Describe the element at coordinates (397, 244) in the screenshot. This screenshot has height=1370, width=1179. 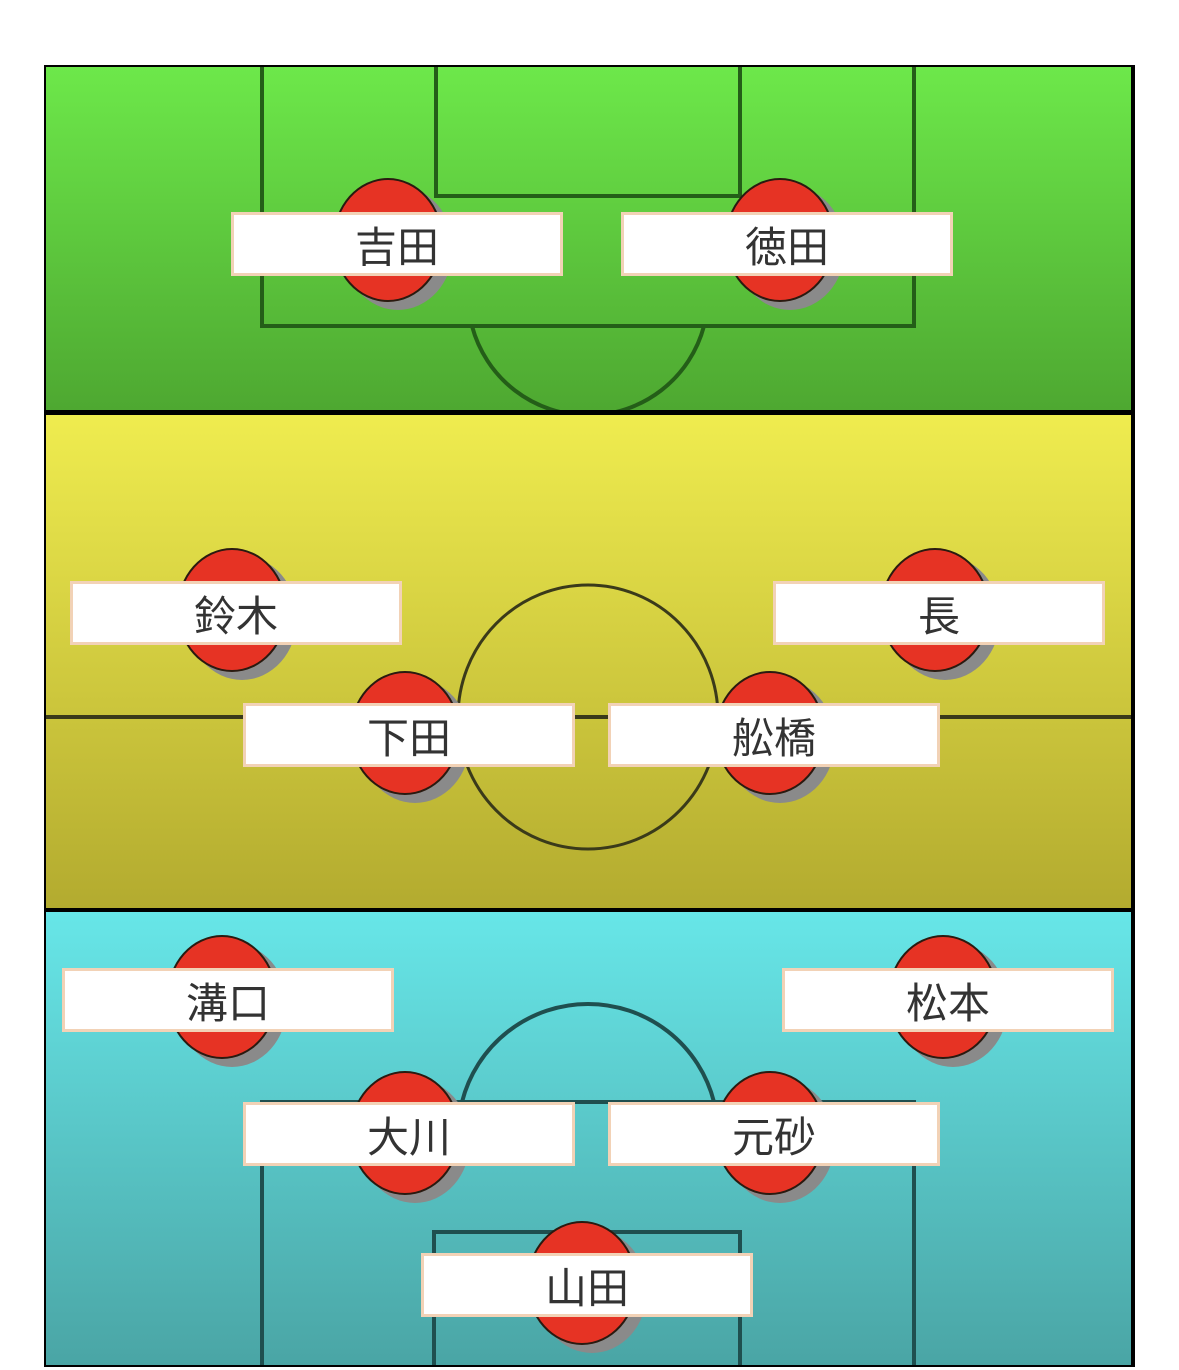
I see `player-name-label: 吉田` at that location.